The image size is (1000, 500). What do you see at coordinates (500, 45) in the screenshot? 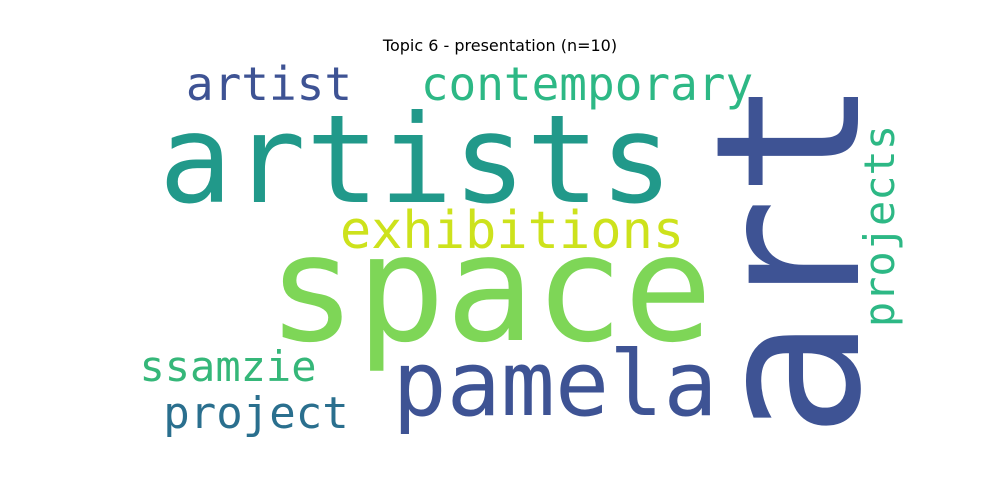
I see `chart-title: Topic 6 - presentation (n=10)` at bounding box center [500, 45].